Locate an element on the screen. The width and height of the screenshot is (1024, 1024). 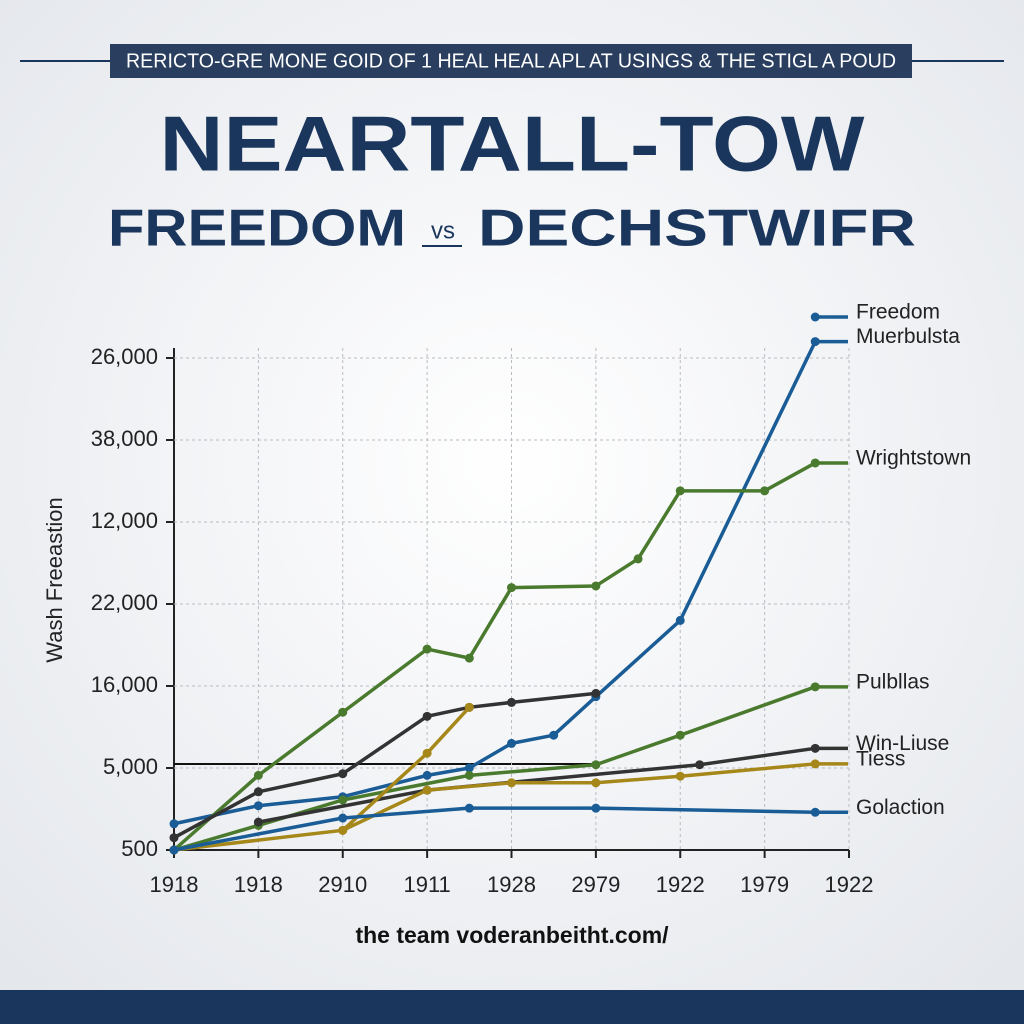
legend-label: Muerbulsta is located at coordinates (908, 336).